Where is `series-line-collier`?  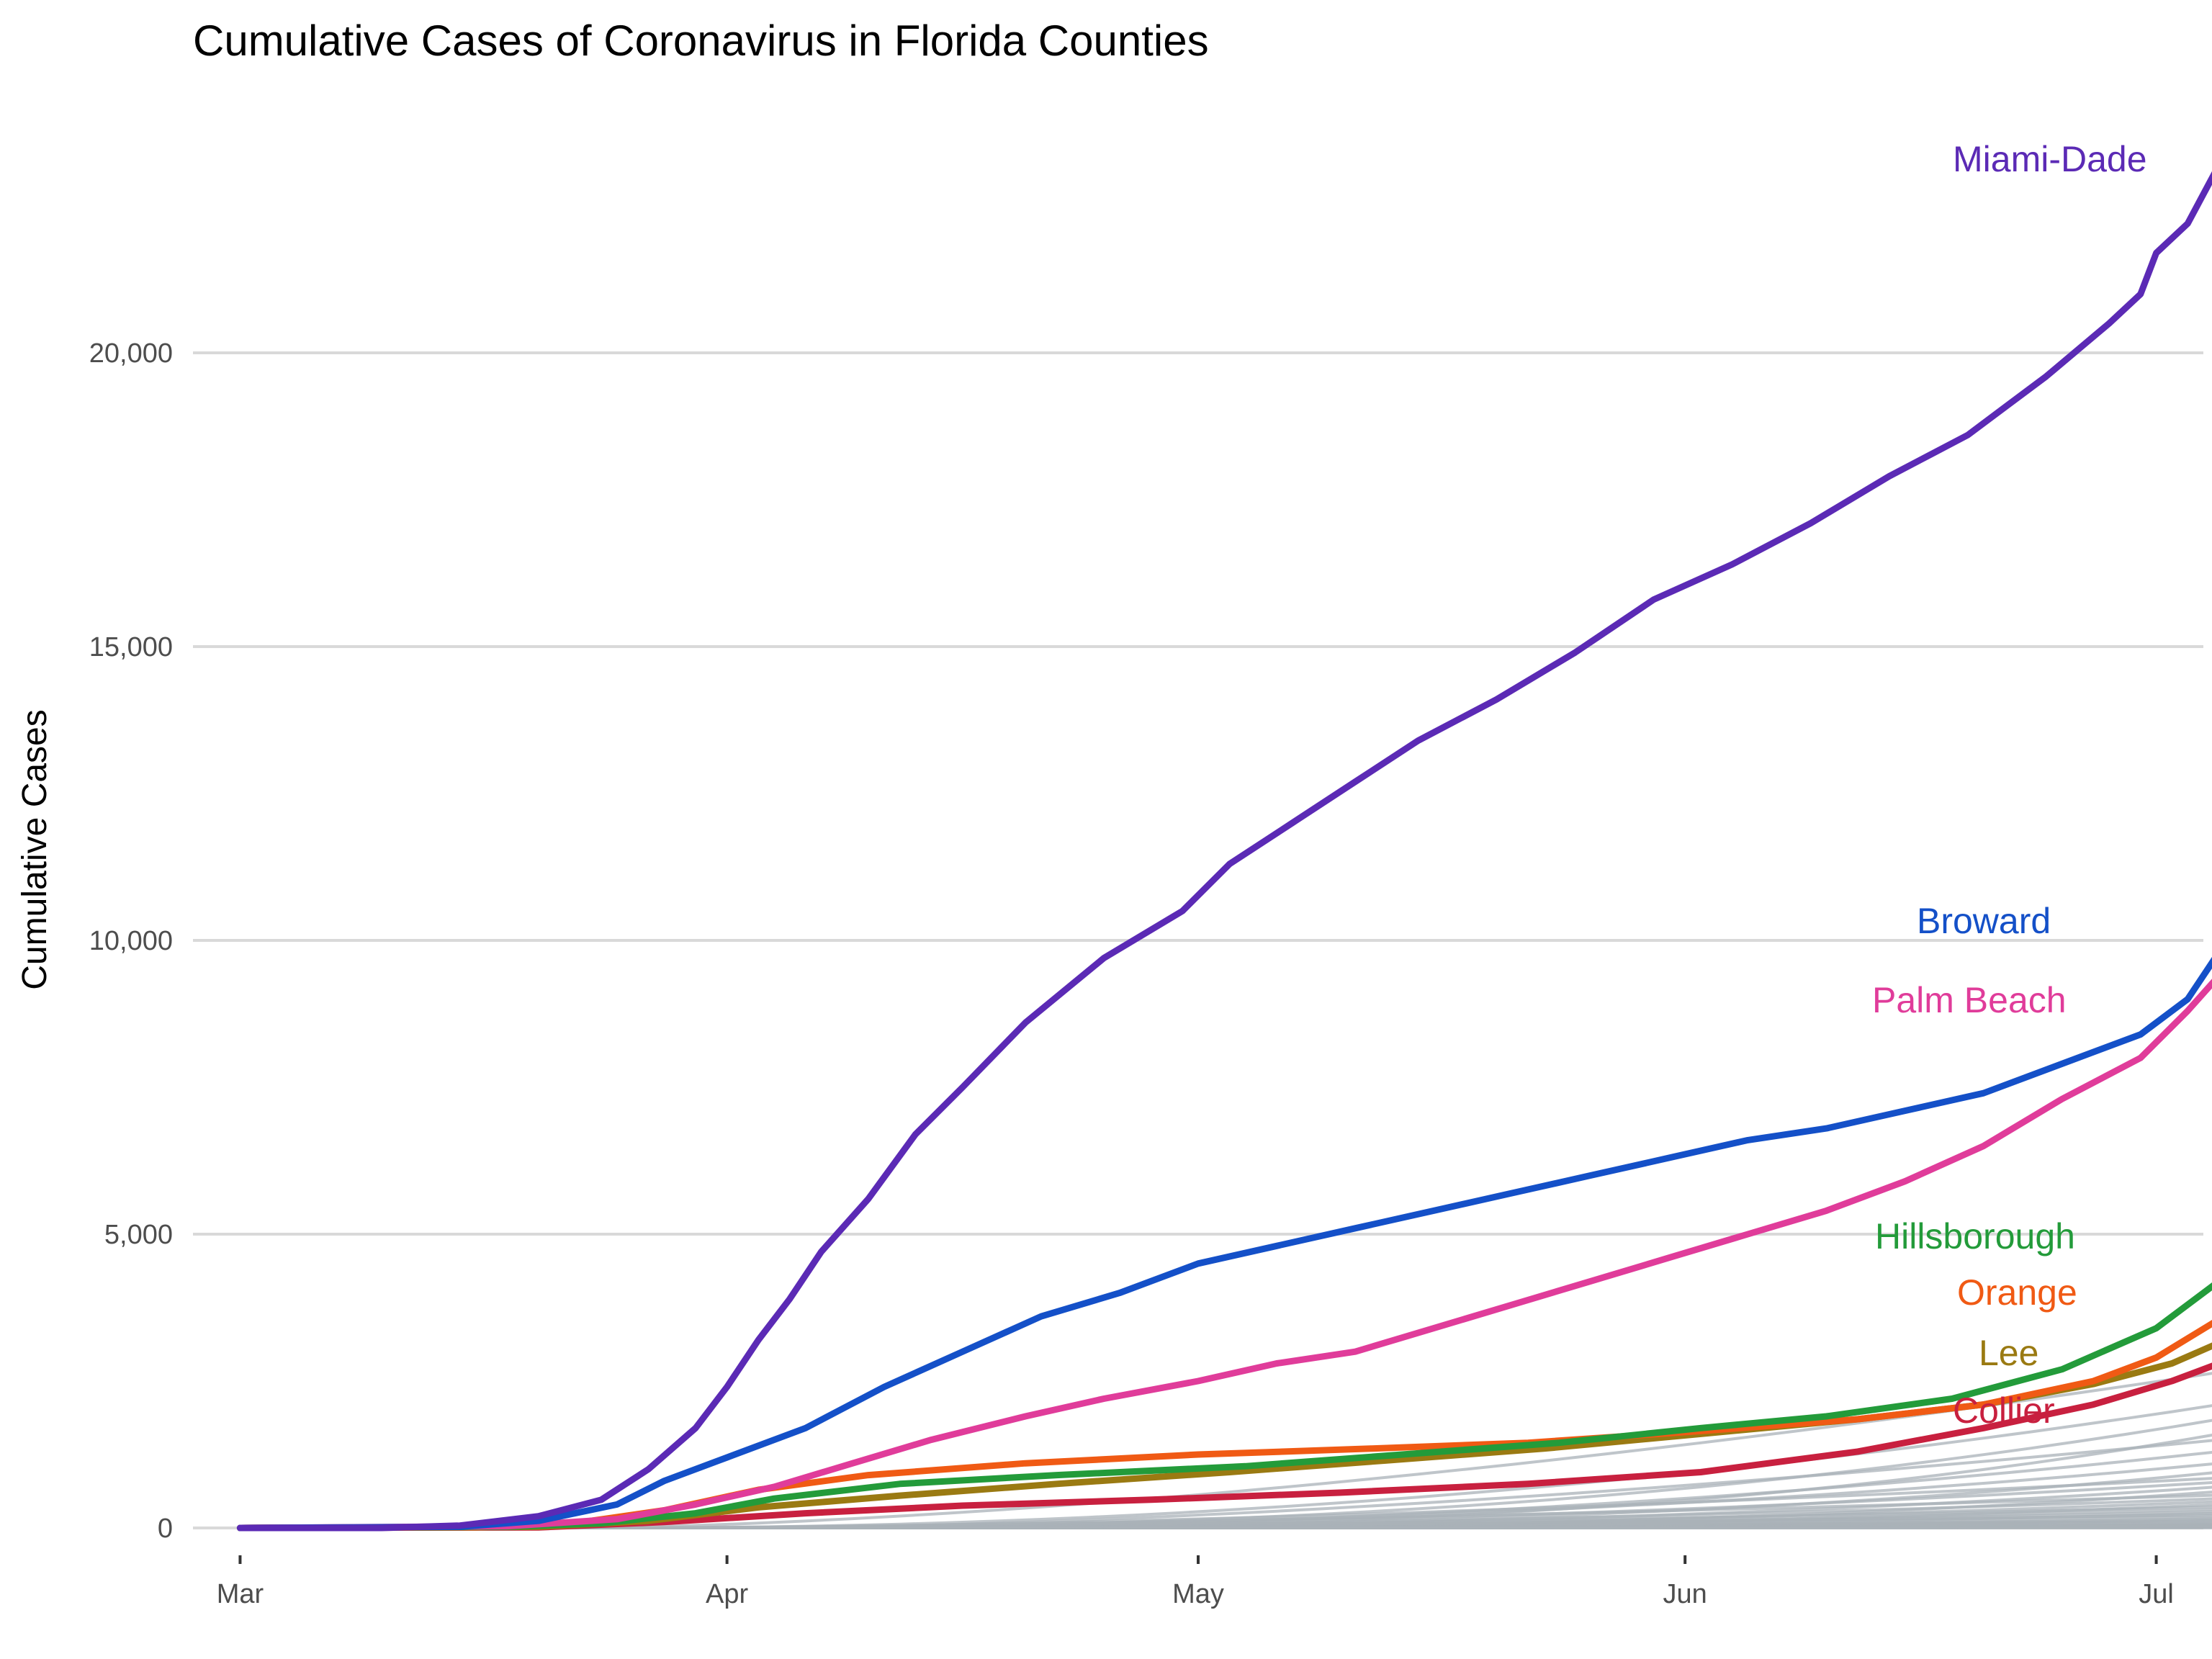 series-line-collier is located at coordinates (1224, 1447).